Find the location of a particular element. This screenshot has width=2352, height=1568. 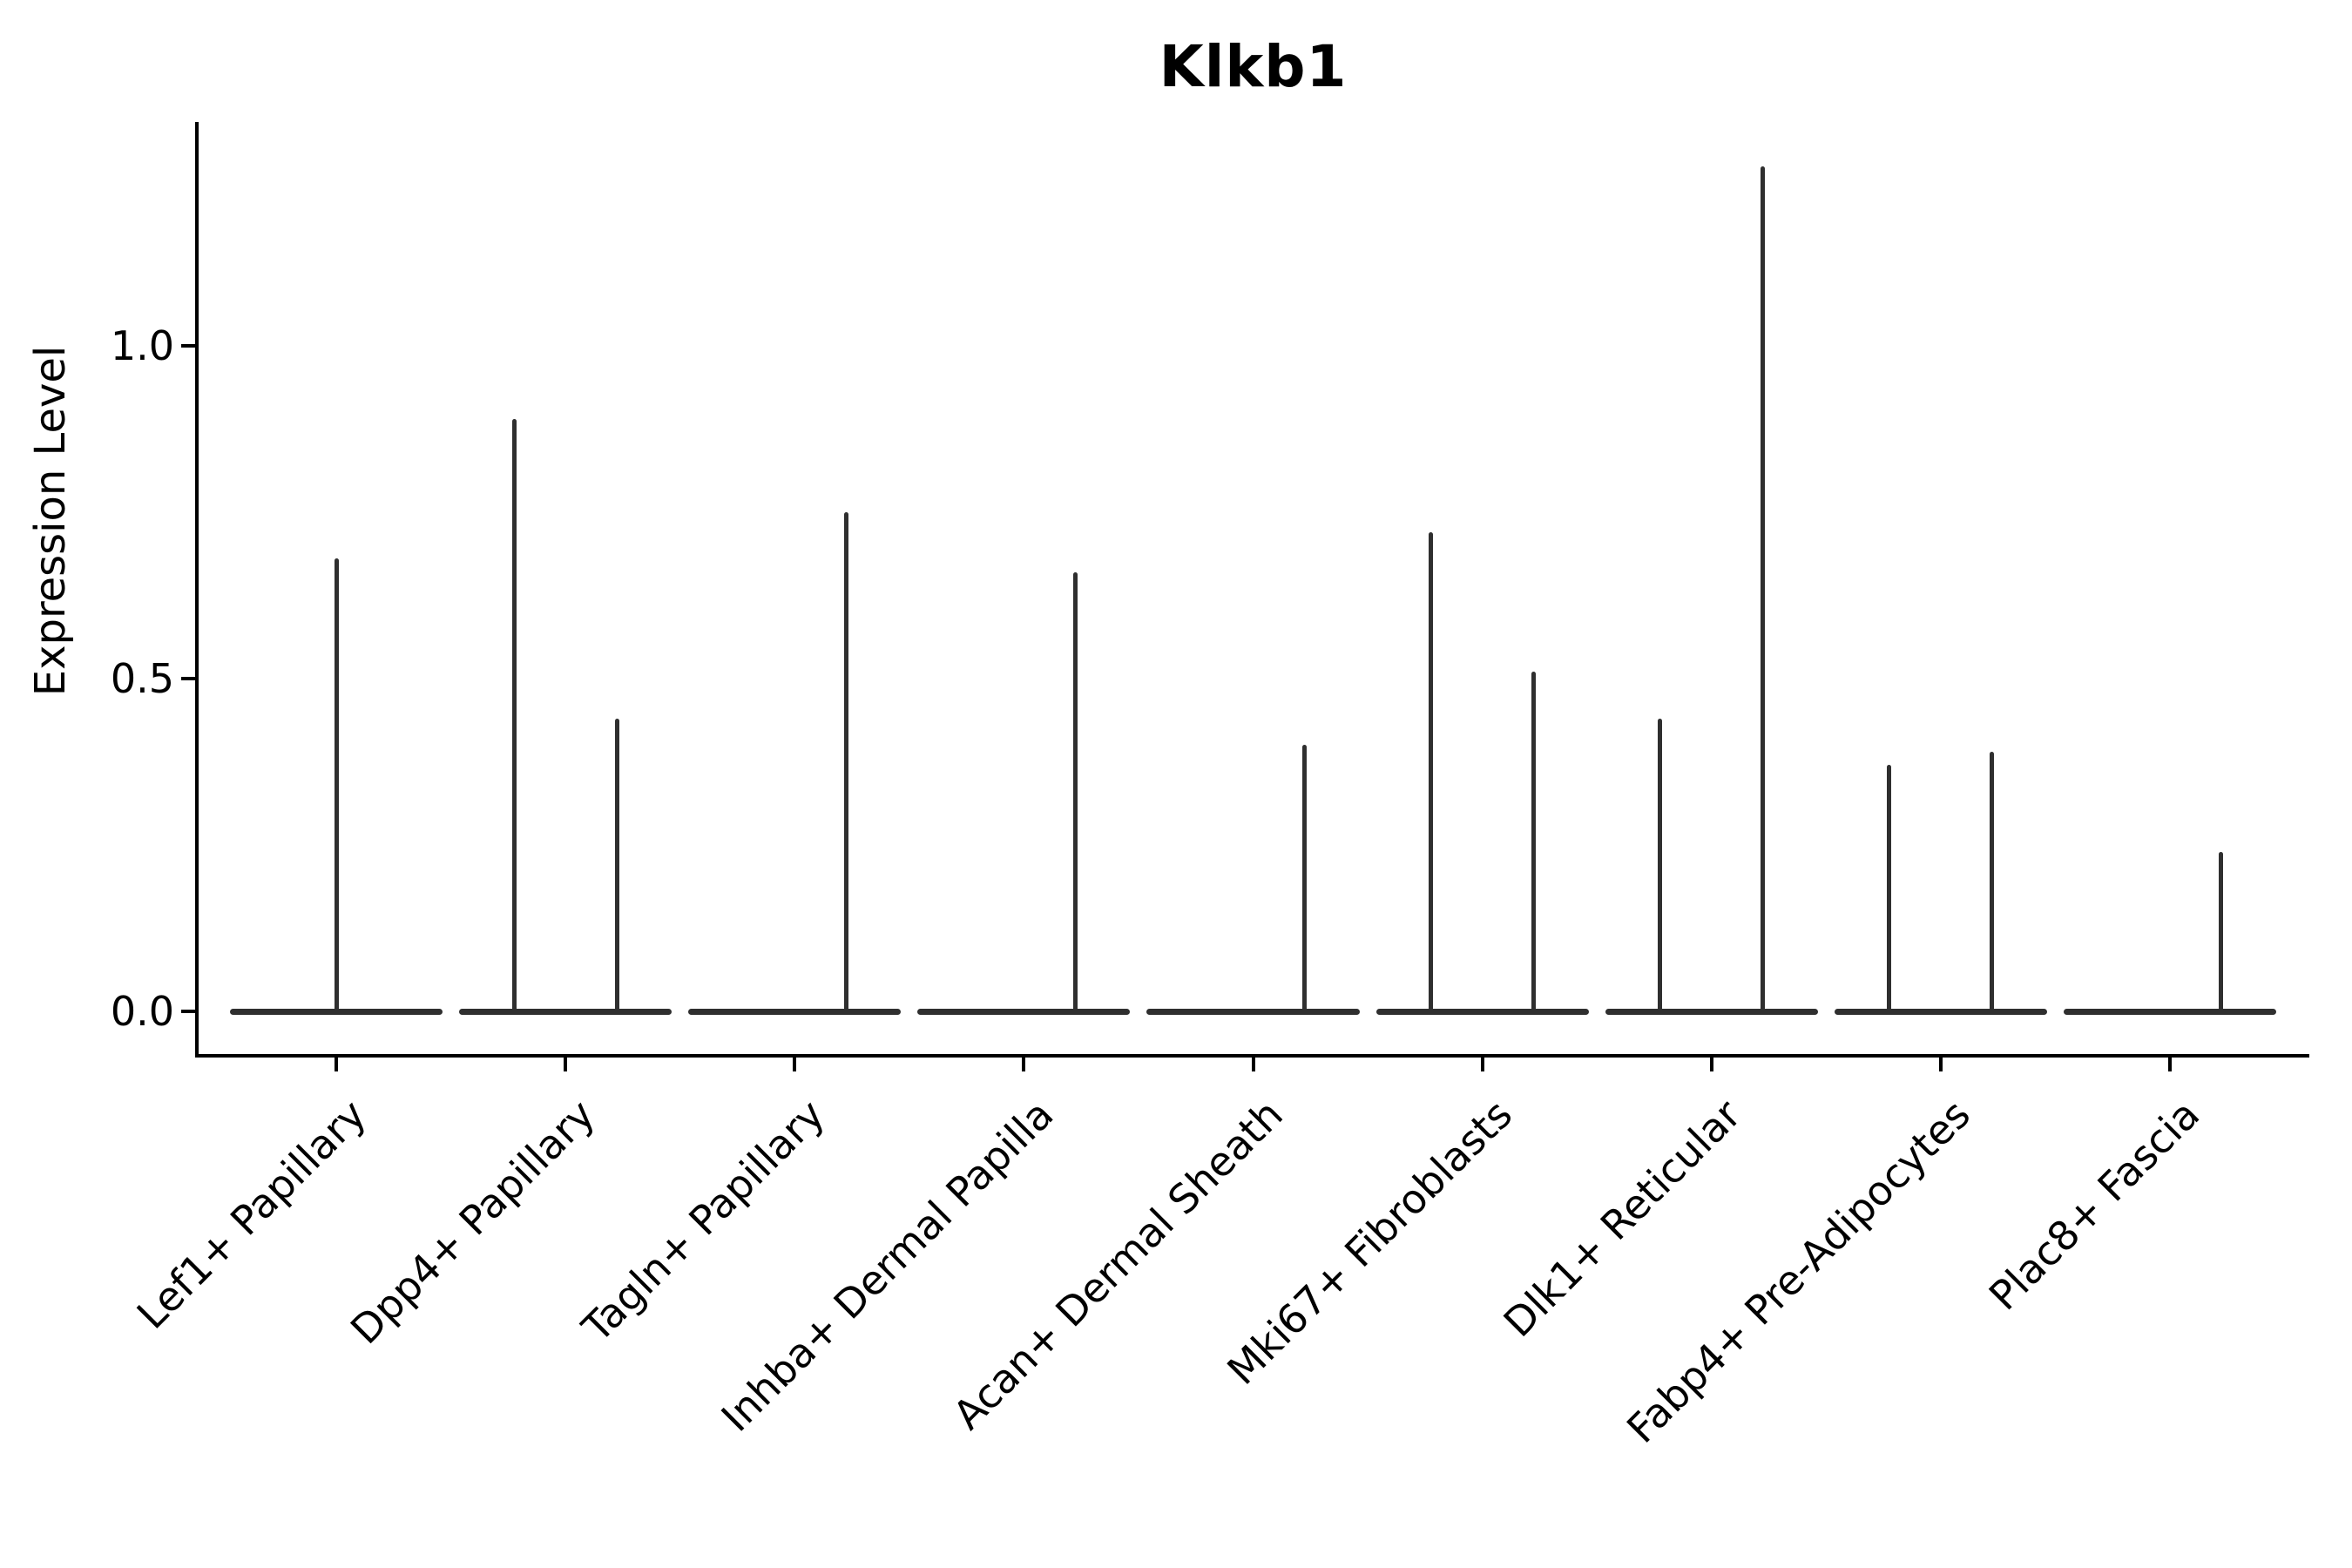

y-tick-label: 0.5 is located at coordinates (142, 678).